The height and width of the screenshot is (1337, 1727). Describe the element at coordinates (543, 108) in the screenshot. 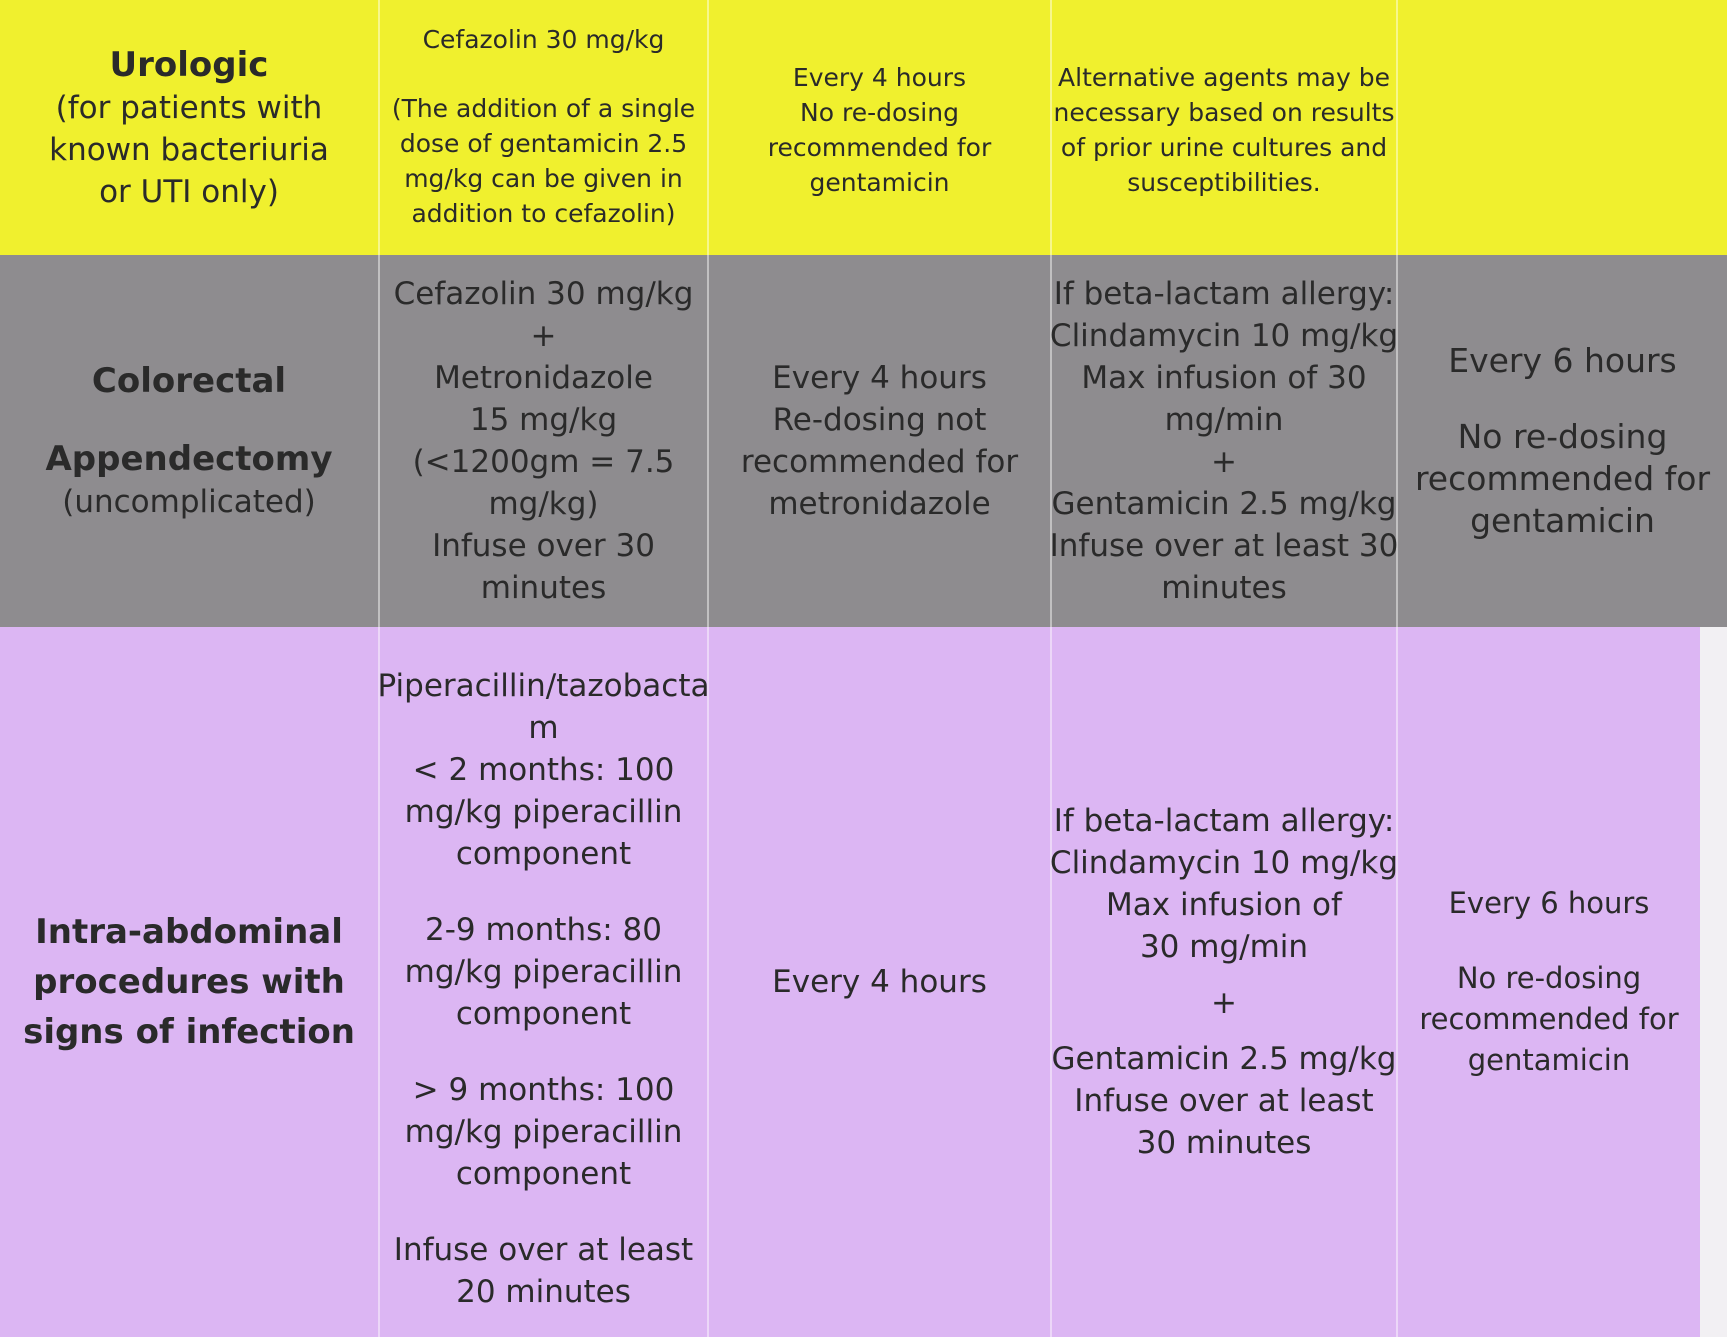

I see `agent-line: (The addition of a single` at that location.